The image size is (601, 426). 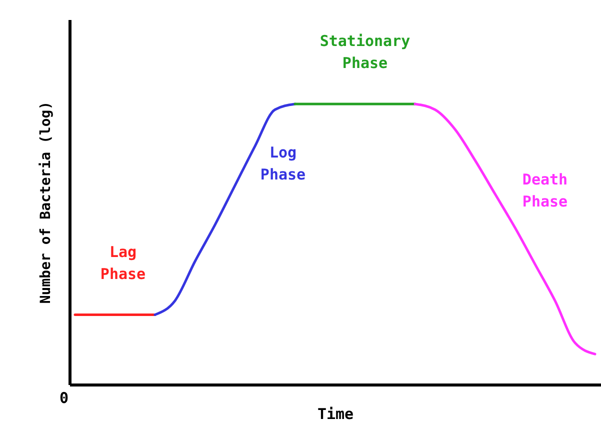 I want to click on text: 0, so click(x=64, y=398).